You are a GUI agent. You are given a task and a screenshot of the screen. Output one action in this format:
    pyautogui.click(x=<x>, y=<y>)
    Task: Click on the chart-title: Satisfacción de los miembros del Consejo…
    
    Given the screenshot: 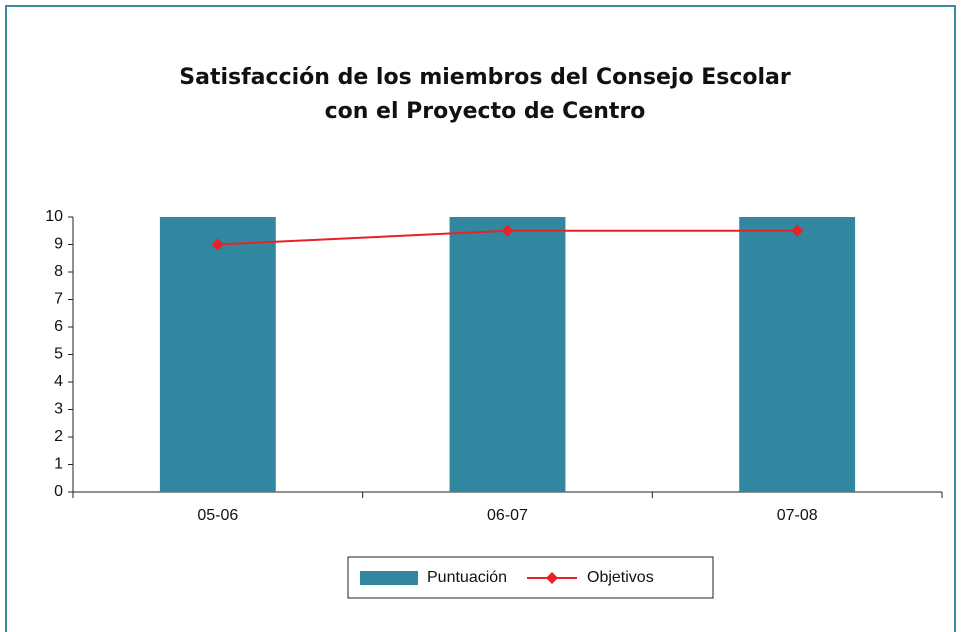 What is the action you would take?
    pyautogui.click(x=485, y=77)
    